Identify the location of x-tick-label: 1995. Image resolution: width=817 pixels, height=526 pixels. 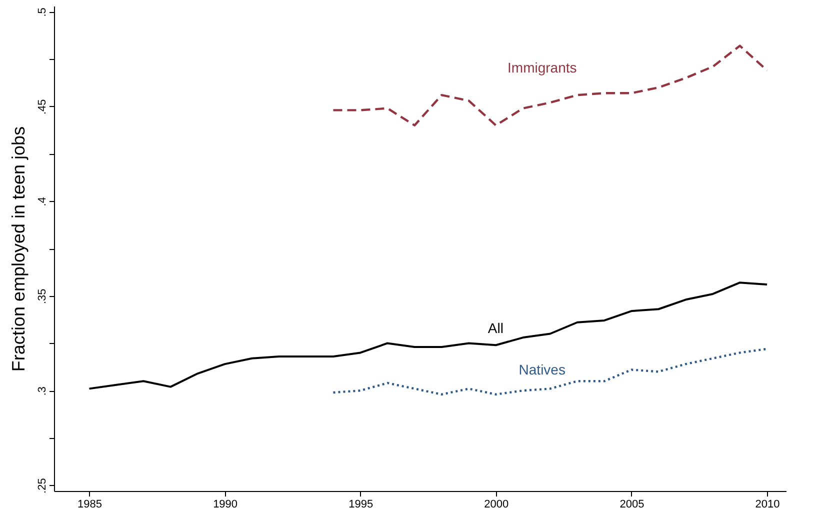
(361, 504).